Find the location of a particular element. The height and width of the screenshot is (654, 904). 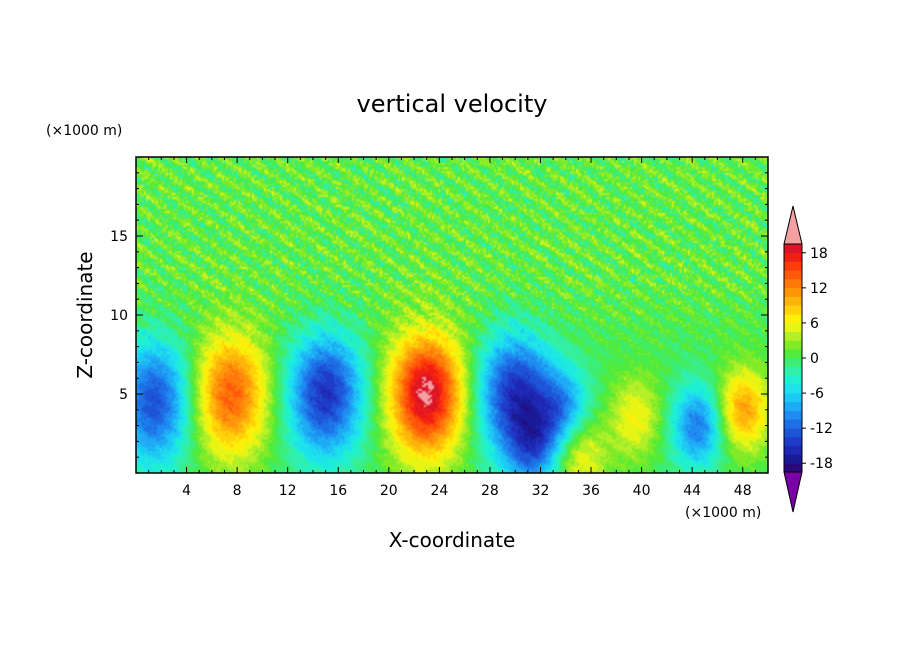

colorbar-tick-label: -12 is located at coordinates (821, 429).